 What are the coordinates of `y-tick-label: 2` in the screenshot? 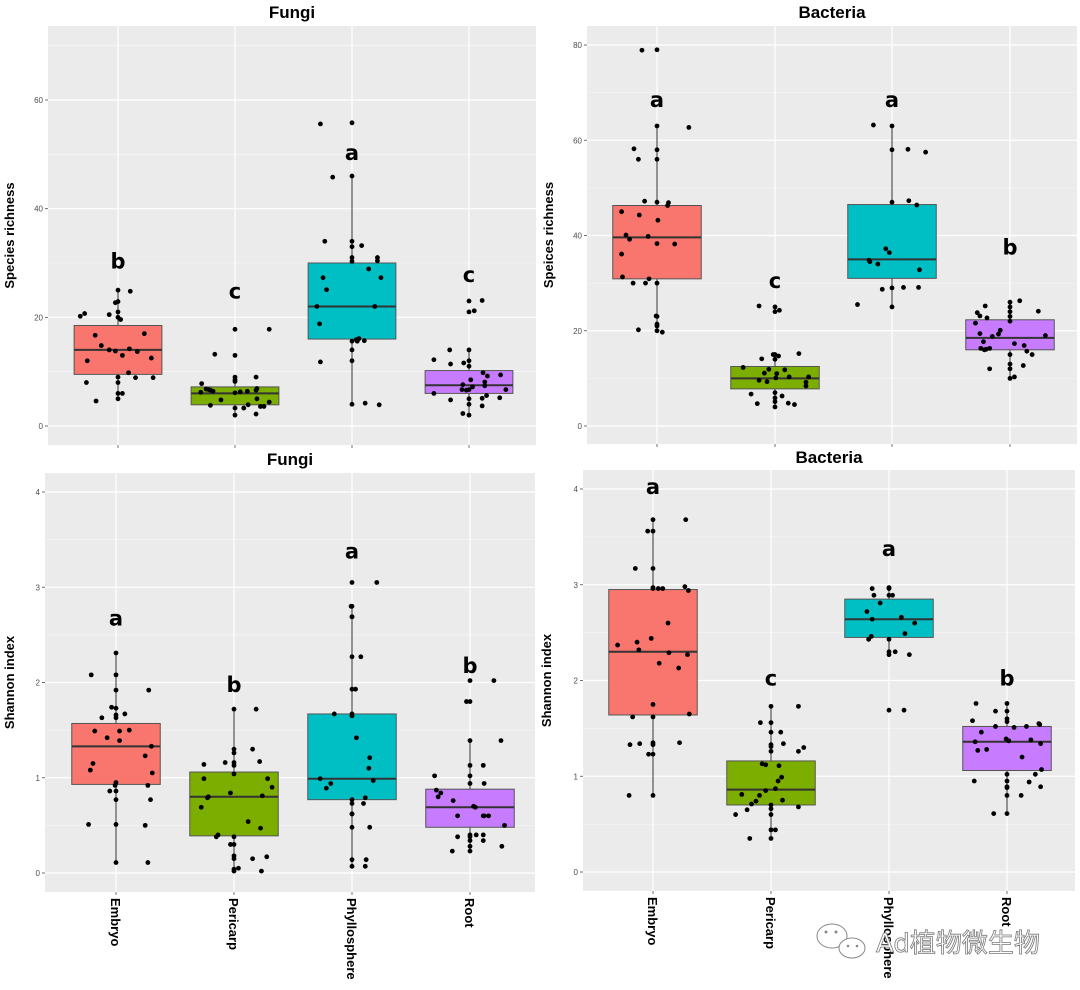 It's located at (576, 681).